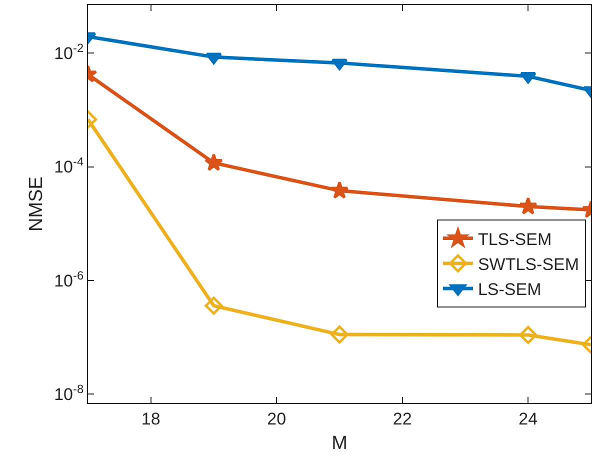  What do you see at coordinates (276, 418) in the screenshot?
I see `x-tick-label: 20` at bounding box center [276, 418].